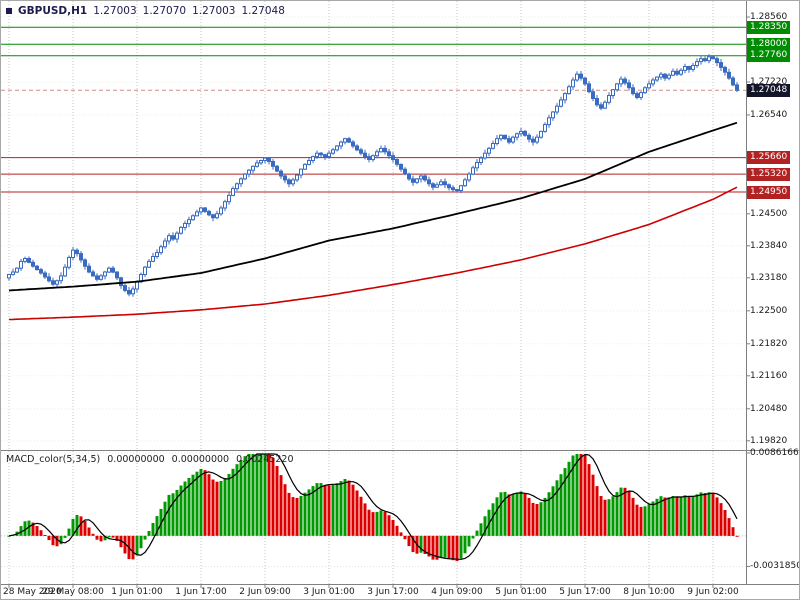 This screenshot has height=600, width=800. Describe the element at coordinates (136, 459) in the screenshot. I see `indicator-value-0: 0.00000000` at that location.